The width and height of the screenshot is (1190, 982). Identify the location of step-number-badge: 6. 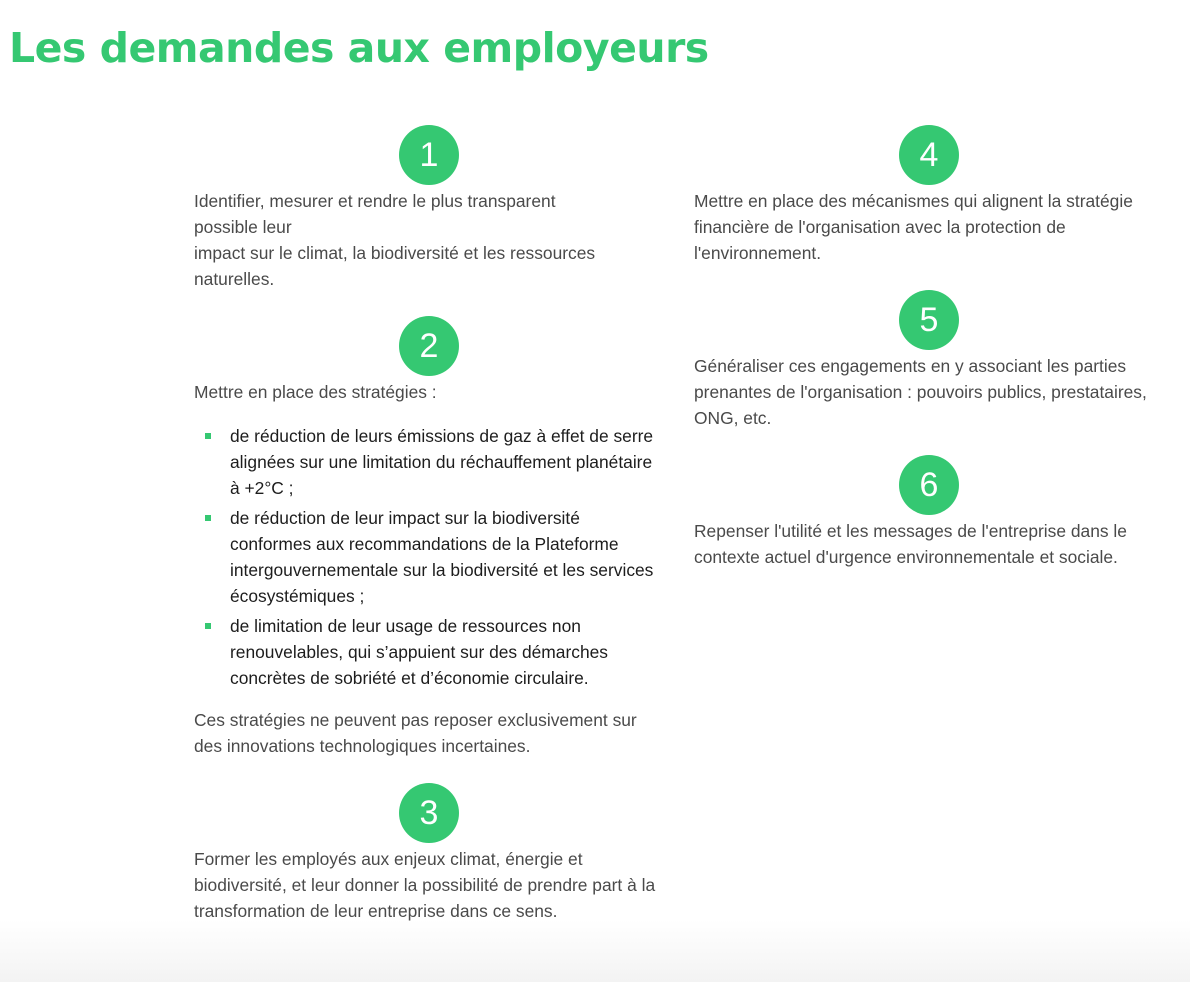
(929, 485).